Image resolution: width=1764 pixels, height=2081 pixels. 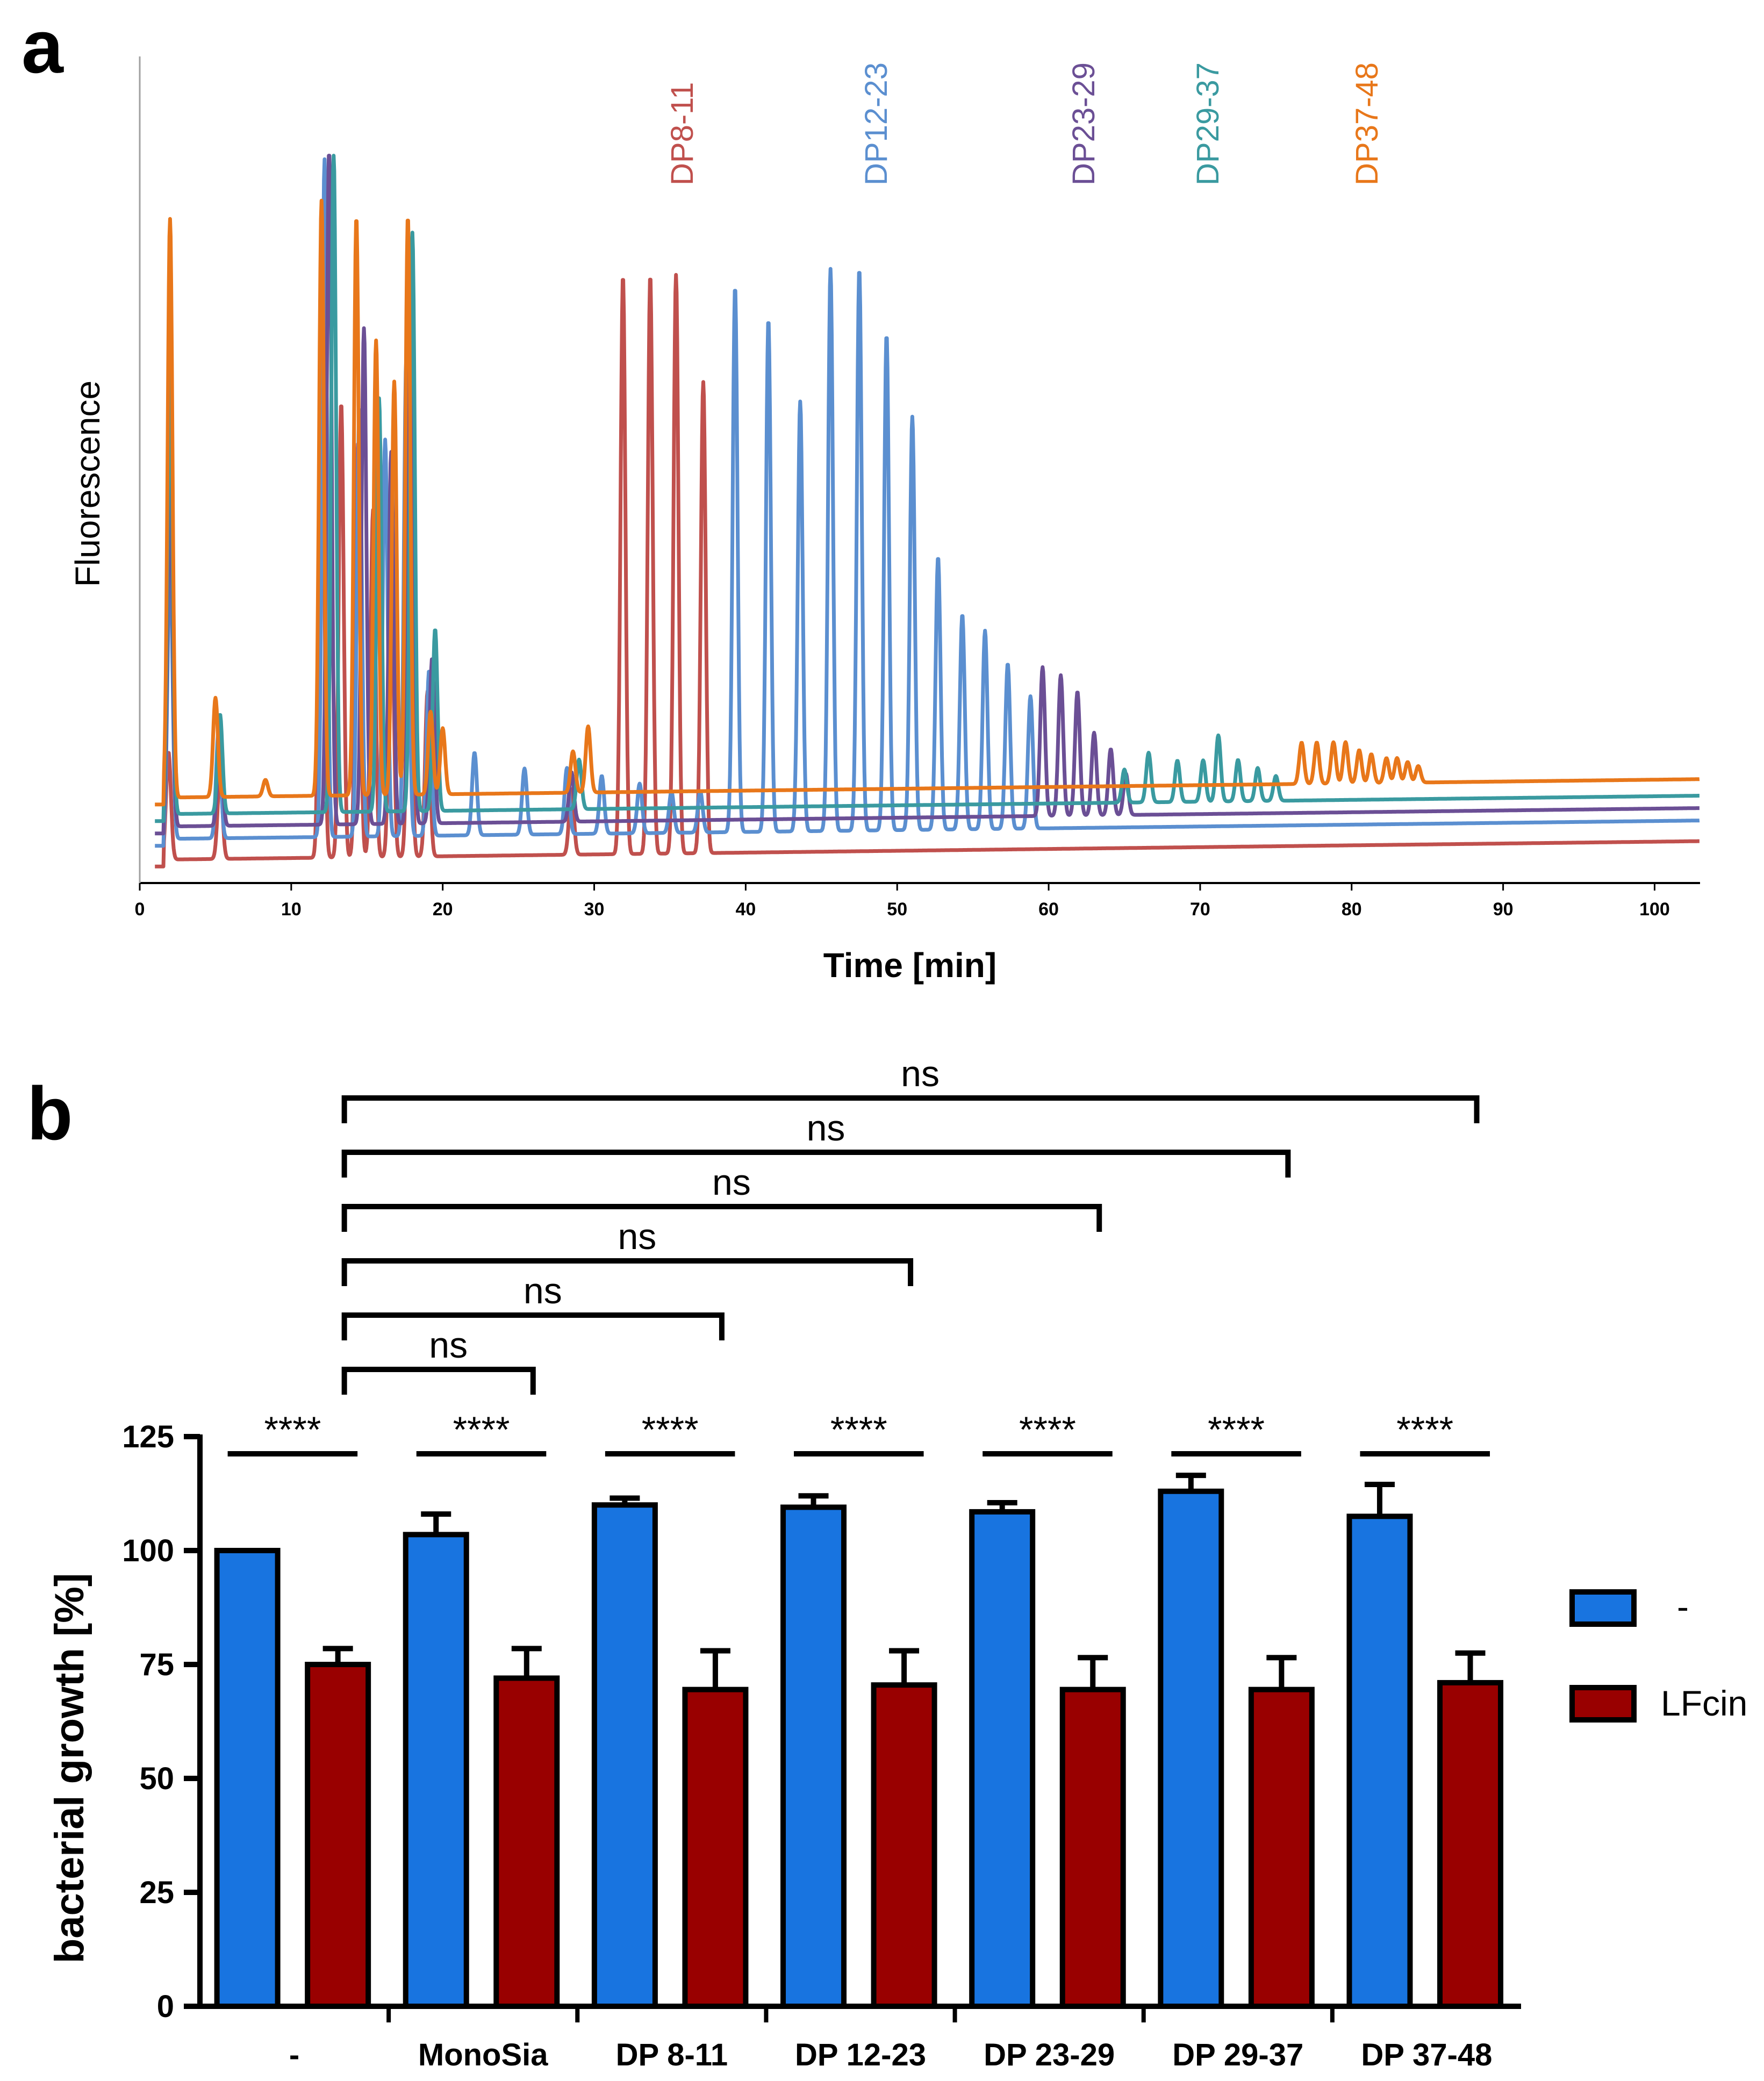 What do you see at coordinates (1367, 124) in the screenshot?
I see `dp-label-dp37-48: DP37-48` at bounding box center [1367, 124].